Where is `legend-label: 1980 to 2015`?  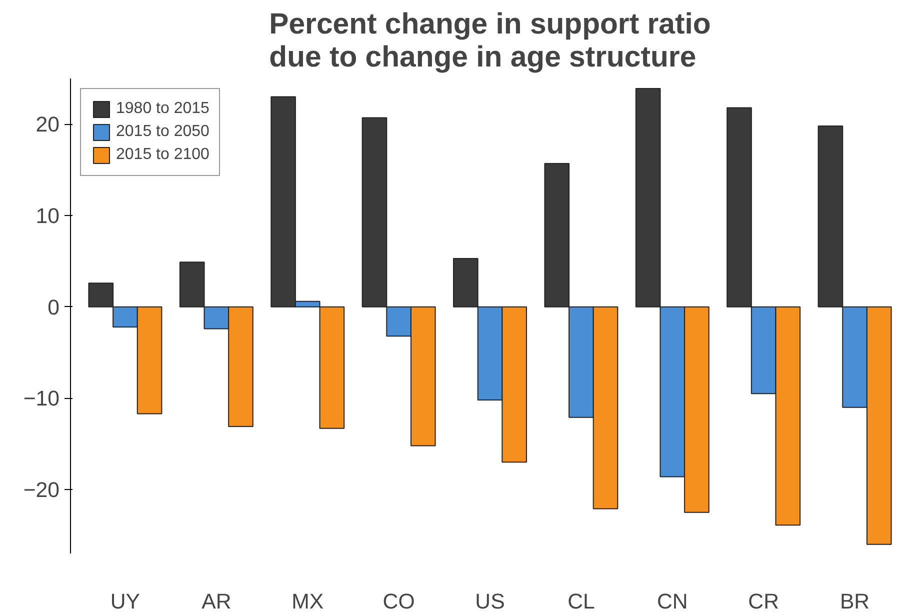 legend-label: 1980 to 2015 is located at coordinates (163, 109).